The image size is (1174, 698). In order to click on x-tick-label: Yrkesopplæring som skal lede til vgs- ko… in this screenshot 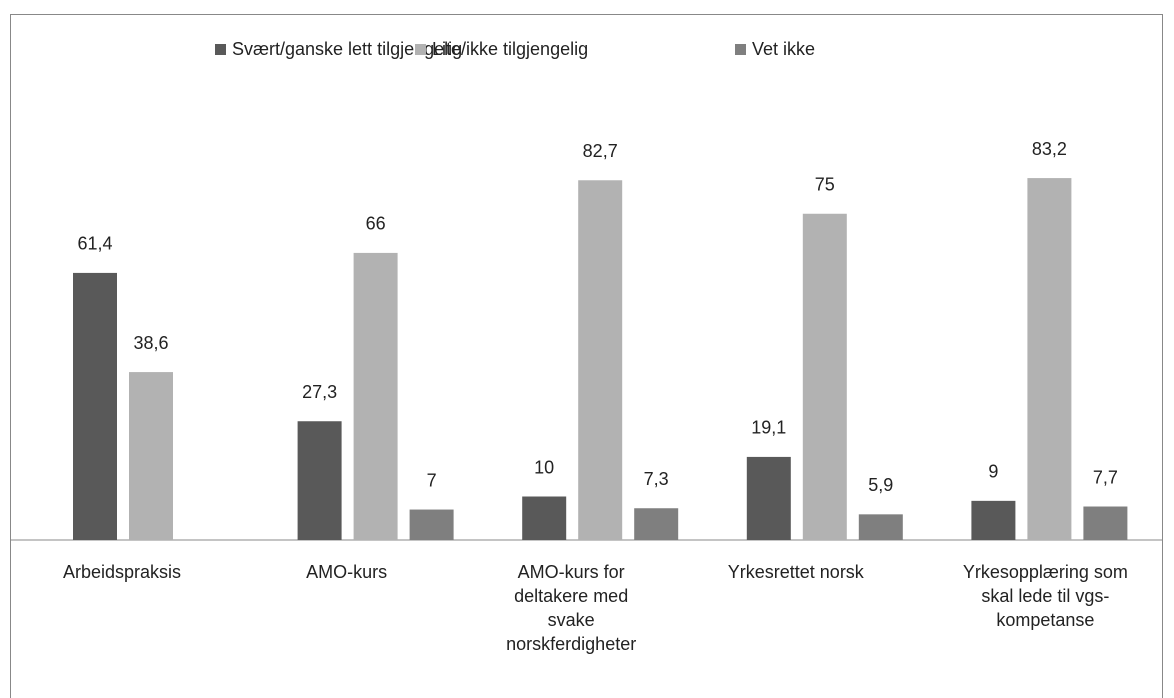, I will do `click(1045, 596)`.